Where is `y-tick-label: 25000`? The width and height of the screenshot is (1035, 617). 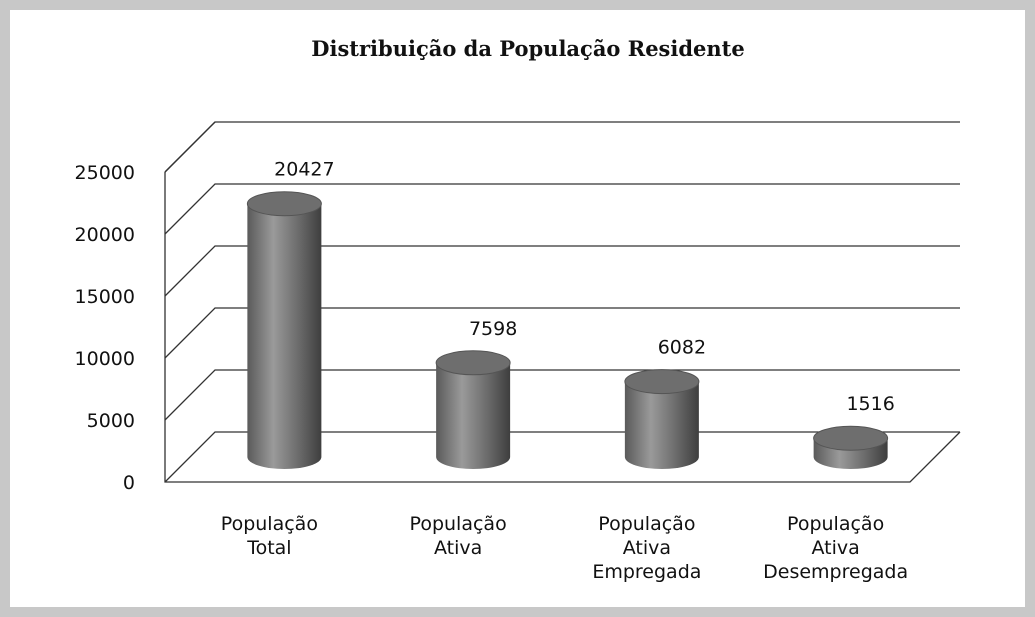
y-tick-label: 25000 is located at coordinates (105, 173).